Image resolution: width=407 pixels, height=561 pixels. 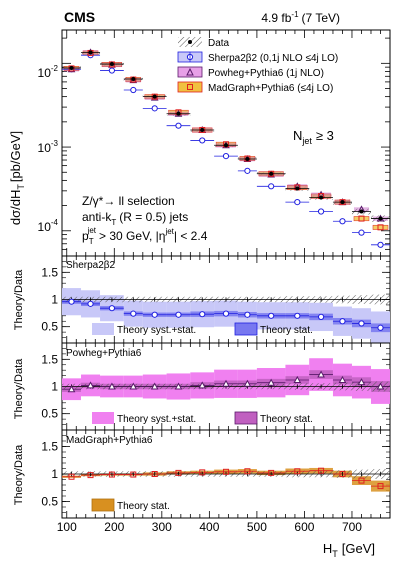 I want to click on ratio-panel-3-title: MadGraph+Pythia6, so click(x=109, y=440).